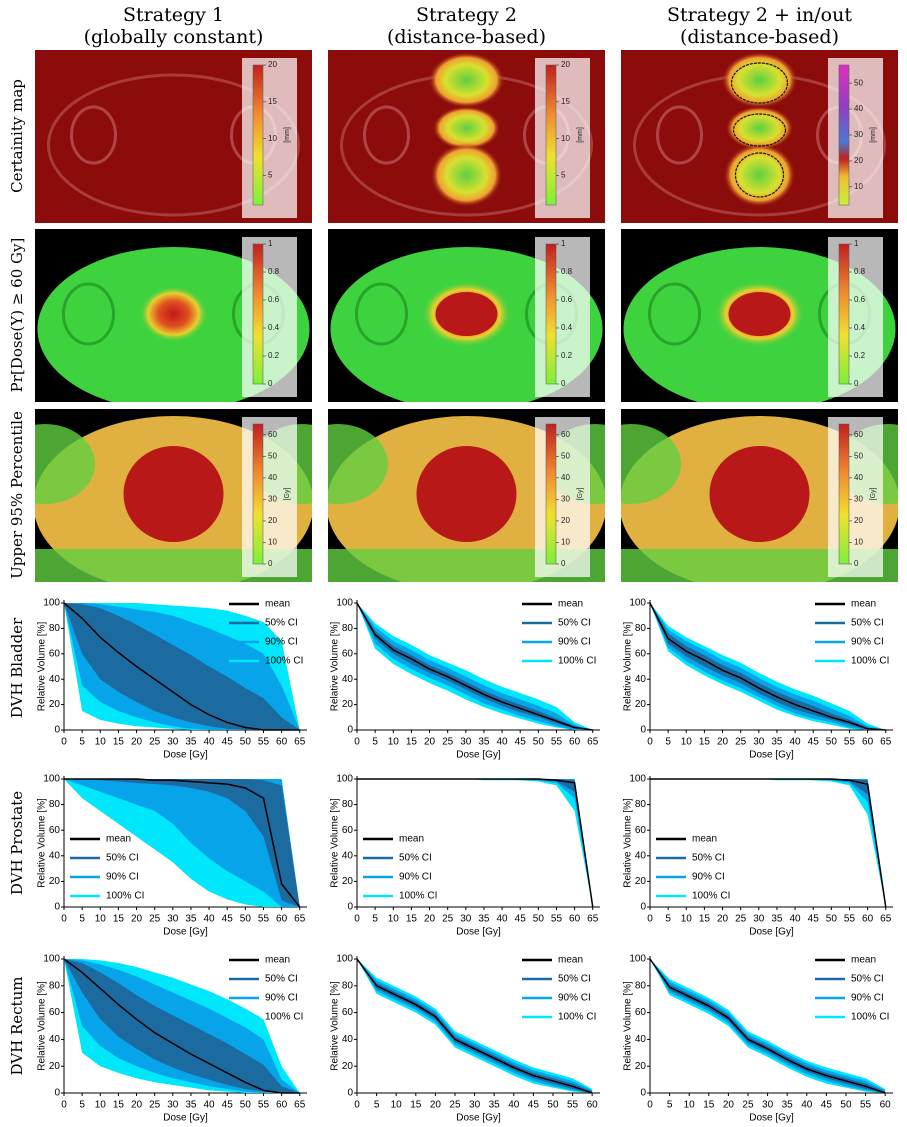  I want to click on legend-label: mean, so click(277, 604).